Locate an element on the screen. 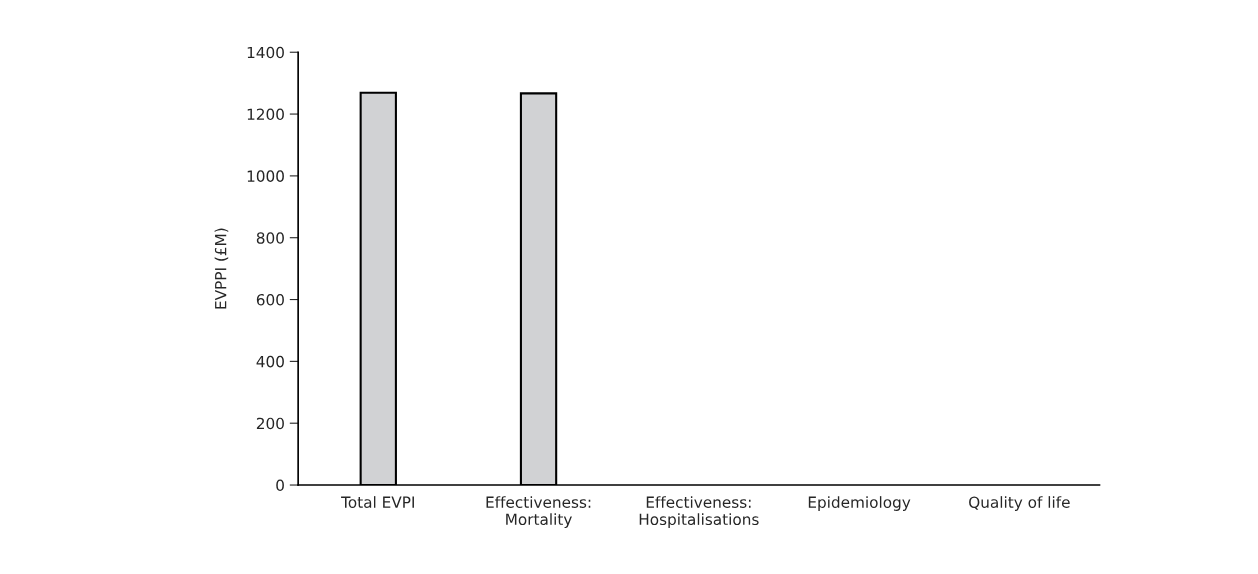 This screenshot has width=1258, height=574. y-tick-label: 800 is located at coordinates (270, 238).